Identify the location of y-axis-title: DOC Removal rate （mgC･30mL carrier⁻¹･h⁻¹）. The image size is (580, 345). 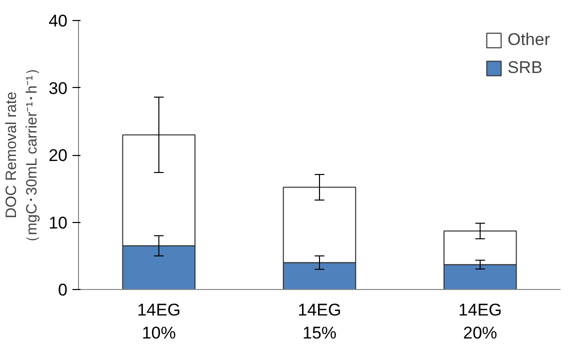
(22, 155).